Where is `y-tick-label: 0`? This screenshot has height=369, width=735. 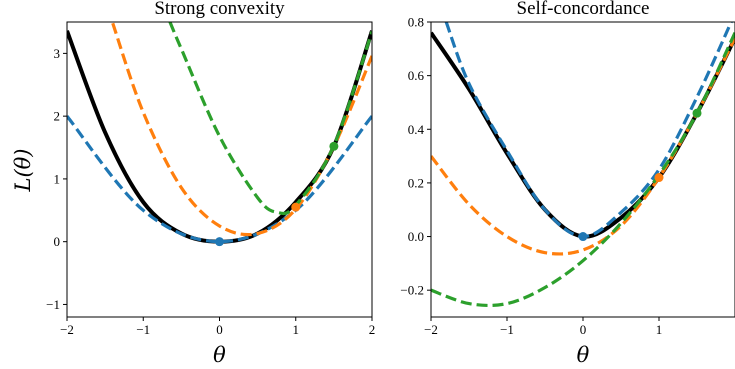 y-tick-label: 0 is located at coordinates (57, 241).